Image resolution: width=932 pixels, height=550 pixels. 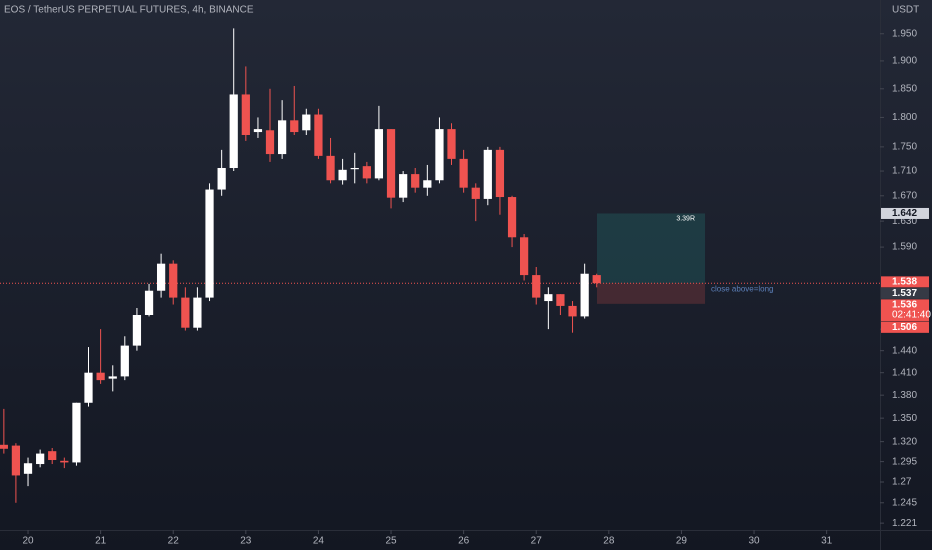 What do you see at coordinates (904, 523) in the screenshot?
I see `y-tick-label: 1.221` at bounding box center [904, 523].